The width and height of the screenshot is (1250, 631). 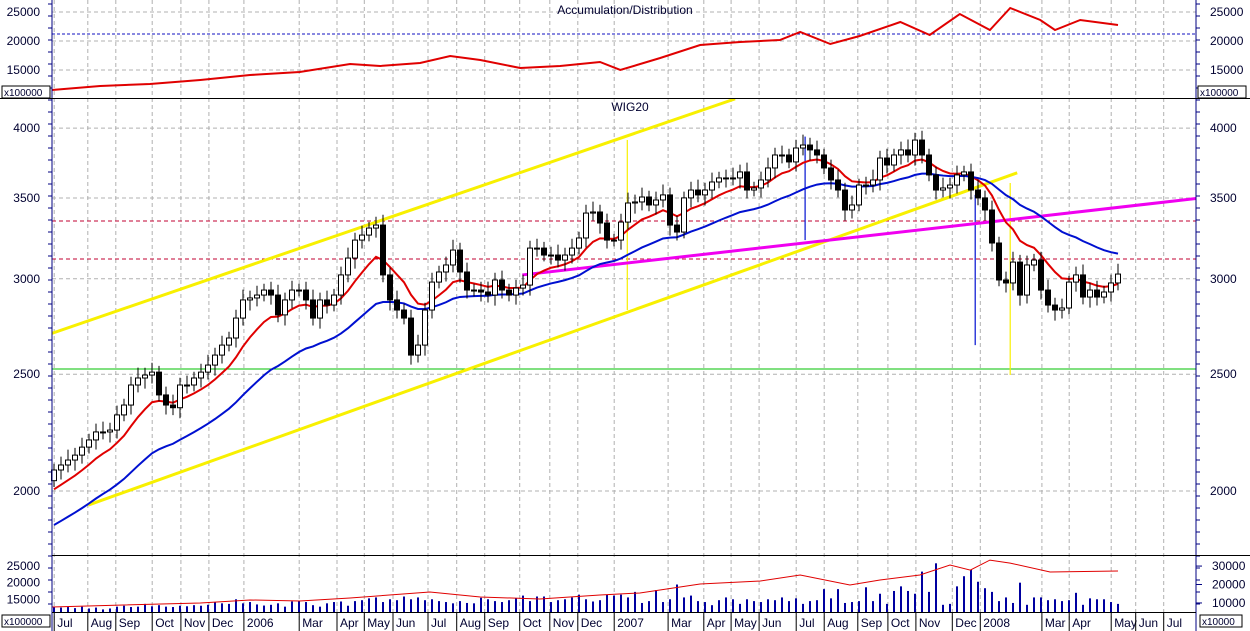 I want to click on ad-right-multiplier: x100000, so click(x=1219, y=93).